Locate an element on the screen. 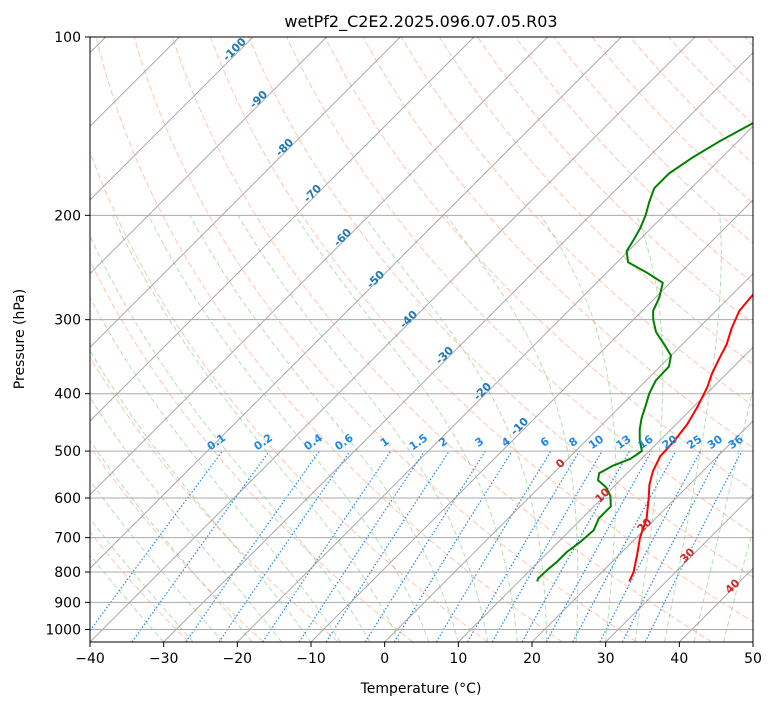 The height and width of the screenshot is (708, 775). y-tick-label: 1000 is located at coordinates (63, 630).